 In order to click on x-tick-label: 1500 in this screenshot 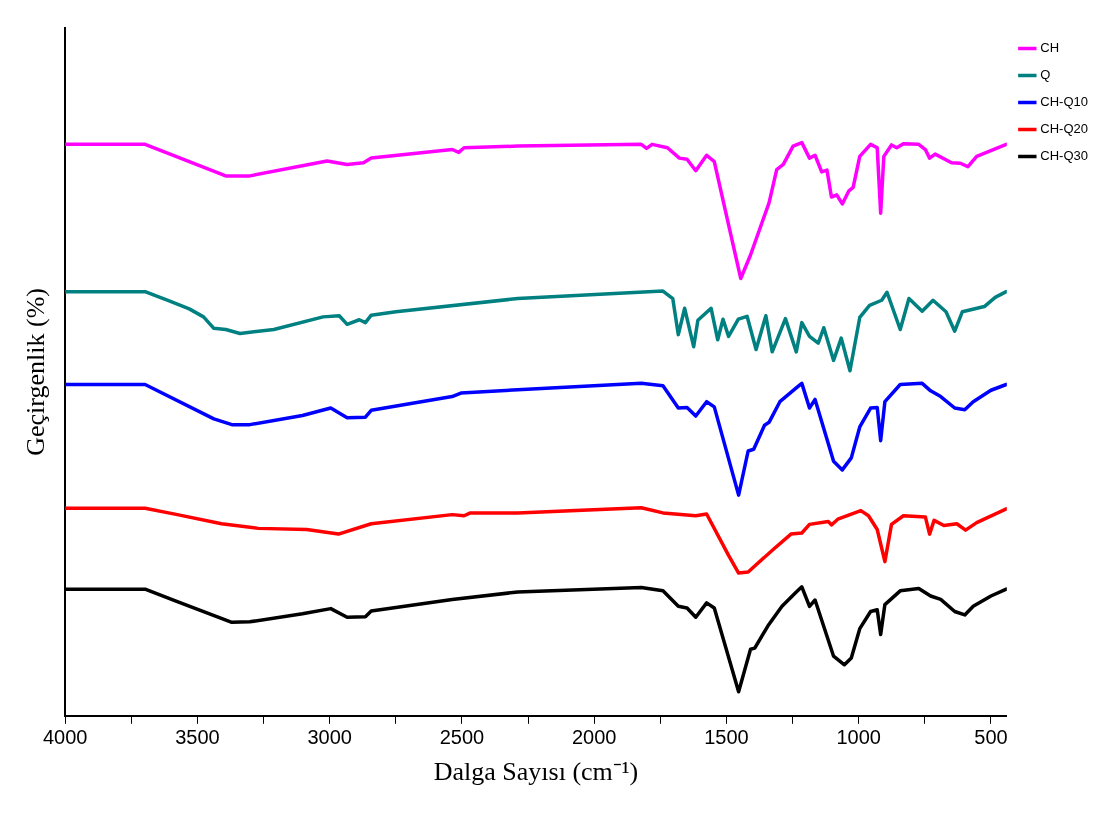, I will do `click(726, 737)`.